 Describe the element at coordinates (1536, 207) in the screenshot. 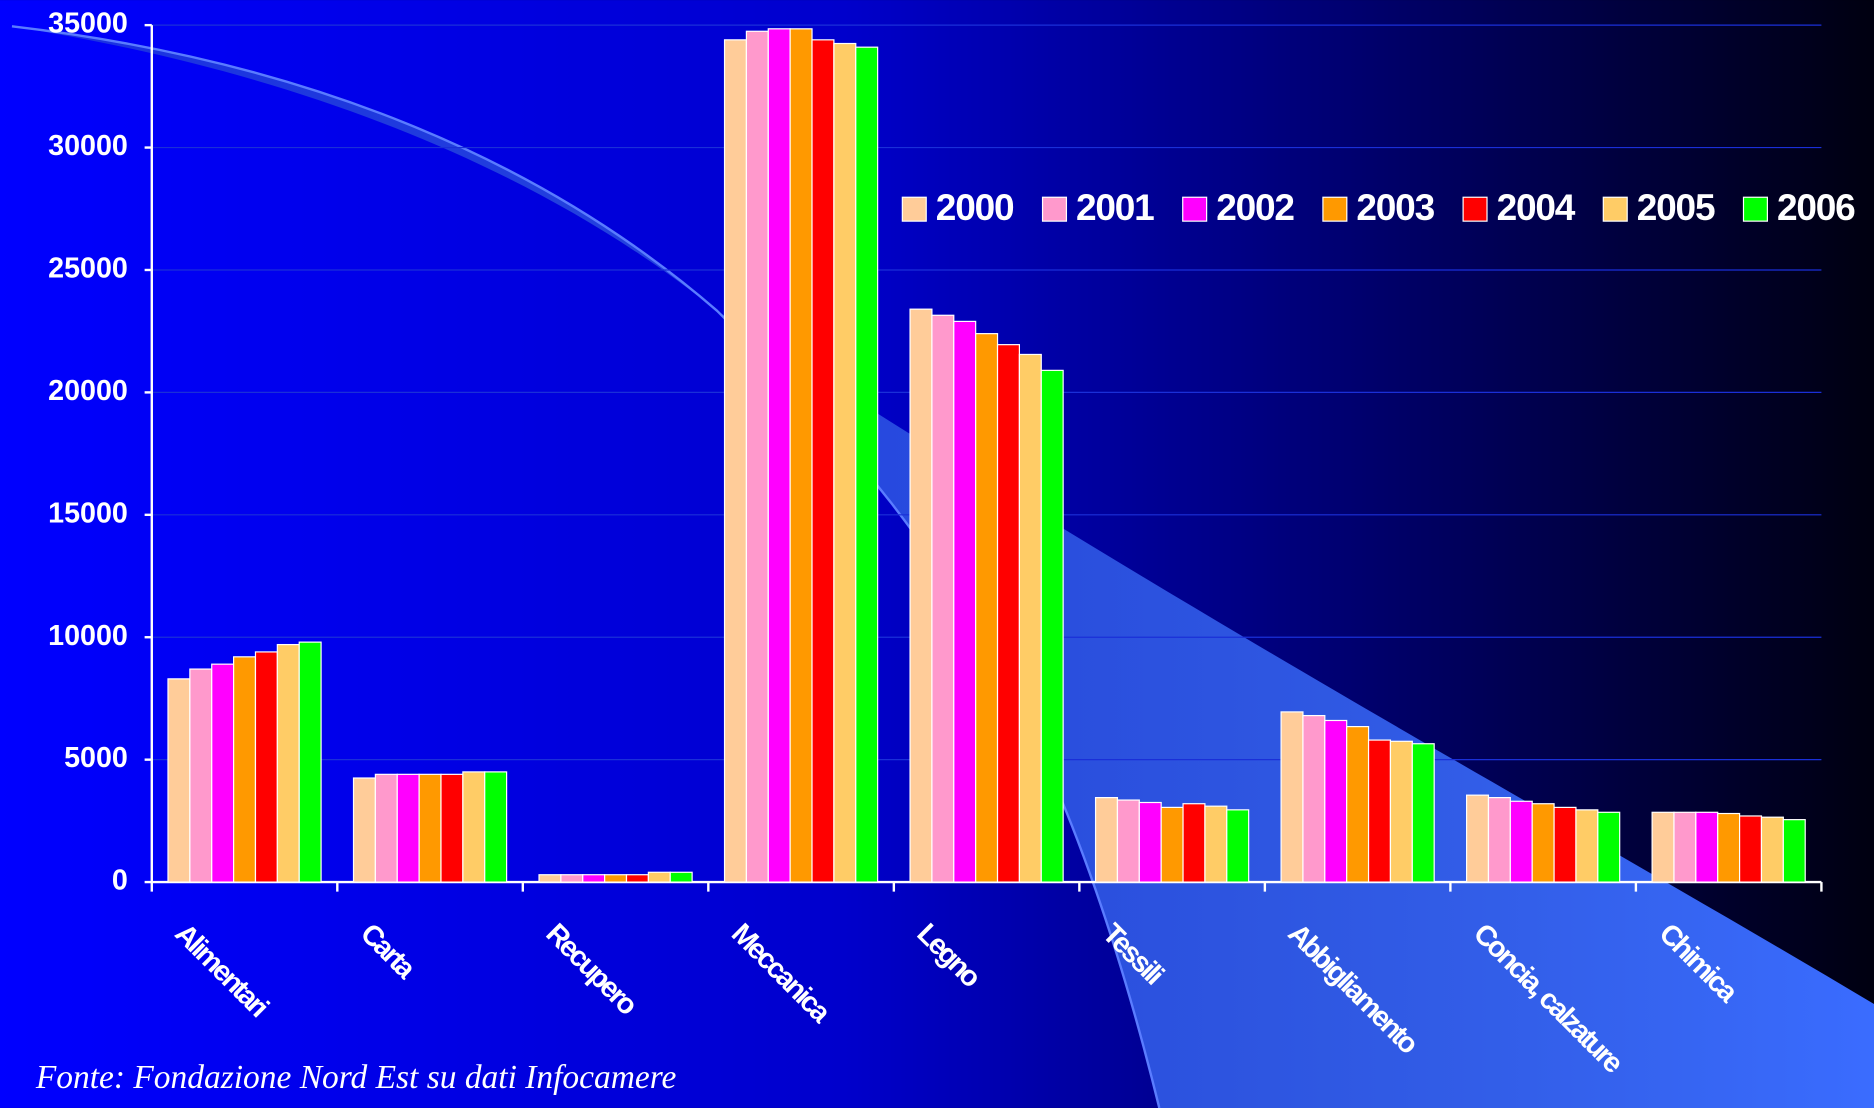

I see `legend-label: 2004` at that location.